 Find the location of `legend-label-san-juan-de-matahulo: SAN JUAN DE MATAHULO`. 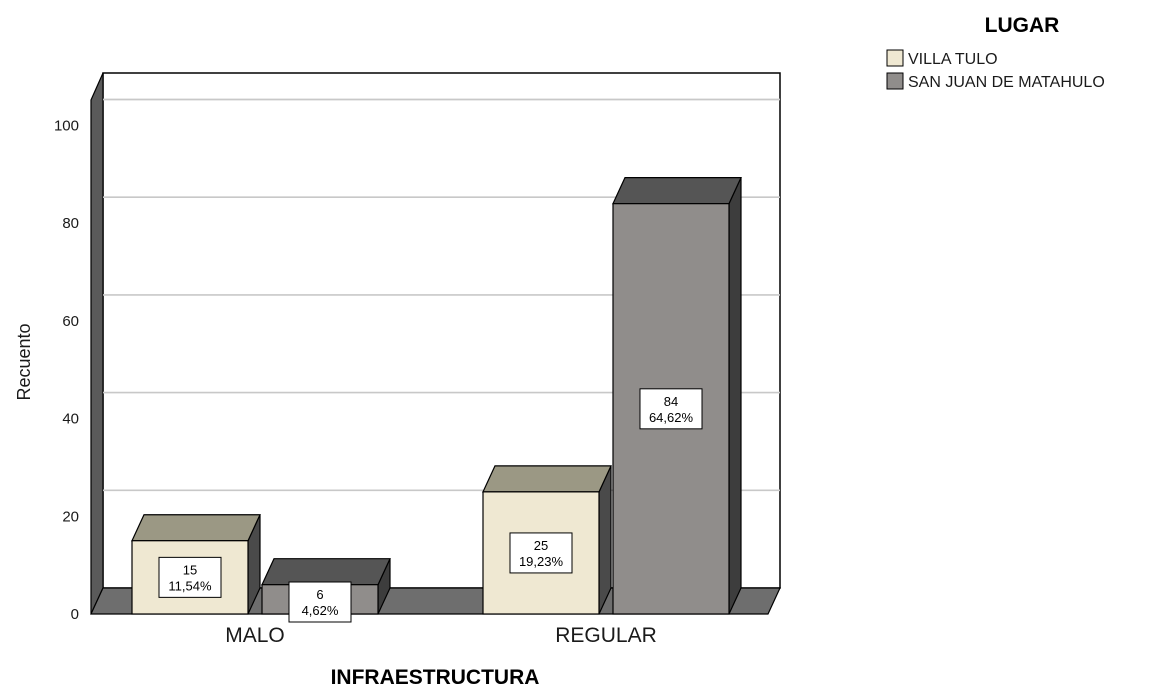

legend-label-san-juan-de-matahulo: SAN JUAN DE MATAHULO is located at coordinates (1006, 82).